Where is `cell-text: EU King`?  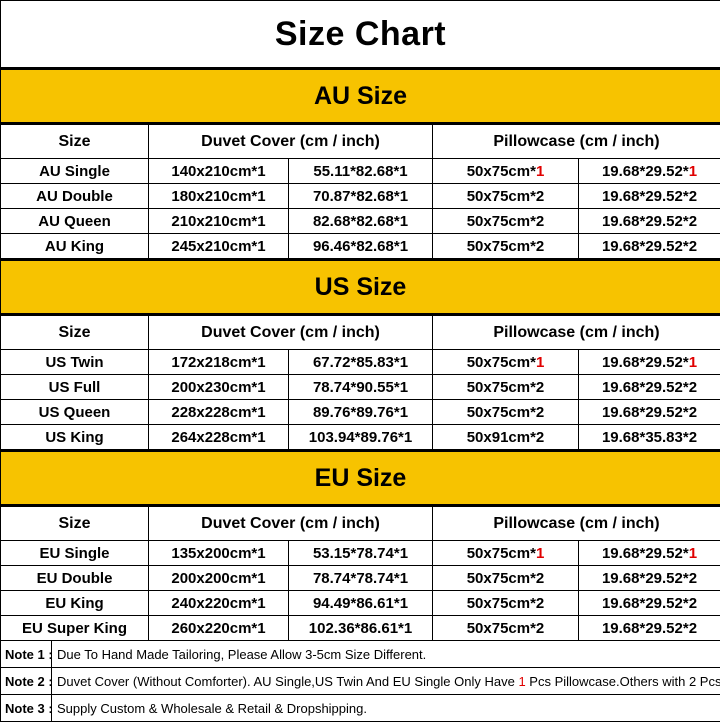
cell-text: EU King is located at coordinates (74, 603).